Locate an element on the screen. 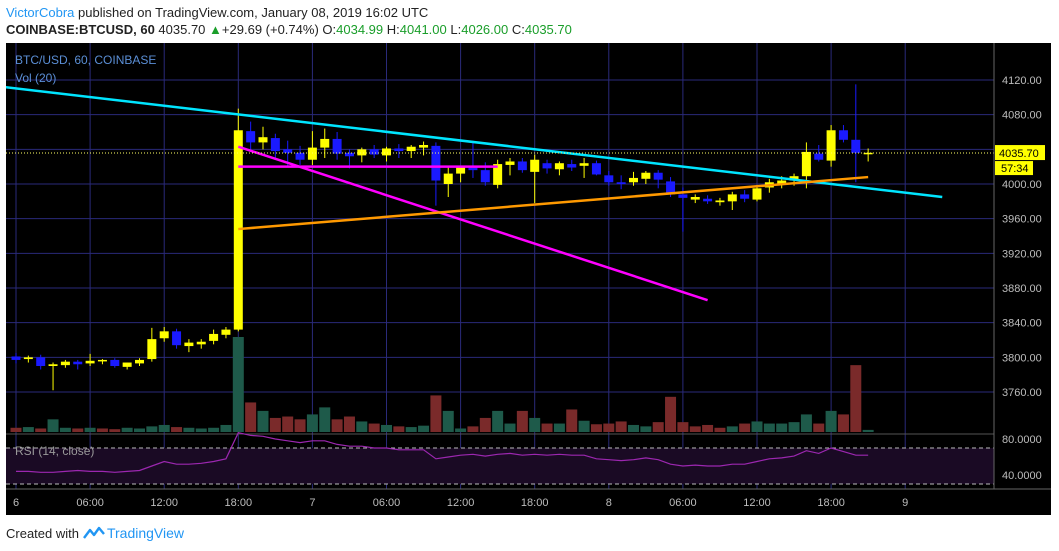  low-value: 4026.00 is located at coordinates (485, 29).